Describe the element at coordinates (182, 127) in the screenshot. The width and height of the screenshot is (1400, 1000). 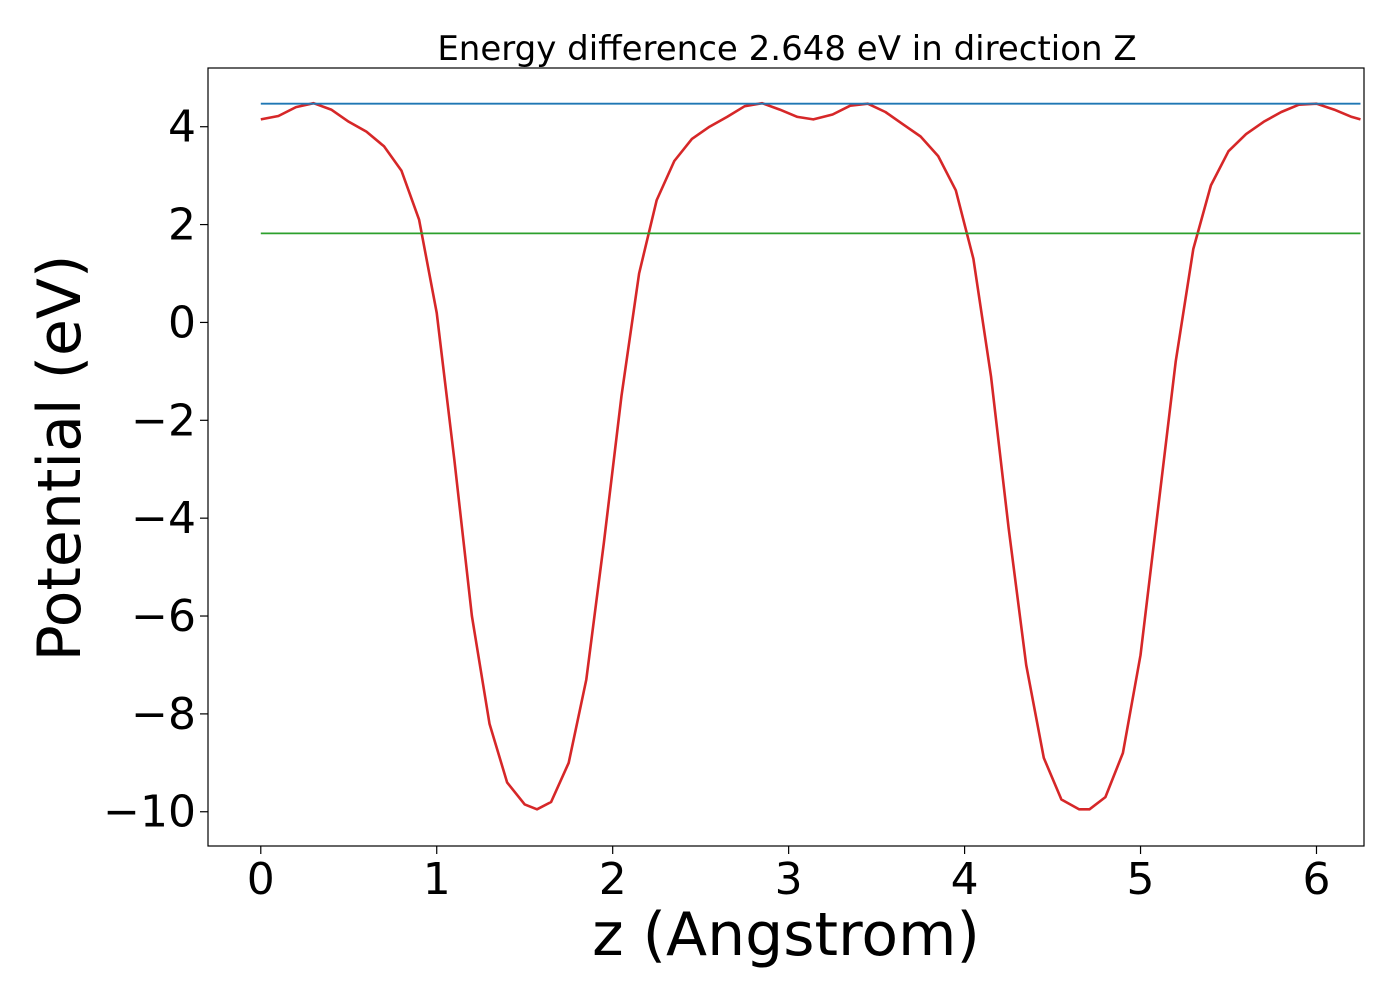
I see `y-tick-label: 4` at that location.